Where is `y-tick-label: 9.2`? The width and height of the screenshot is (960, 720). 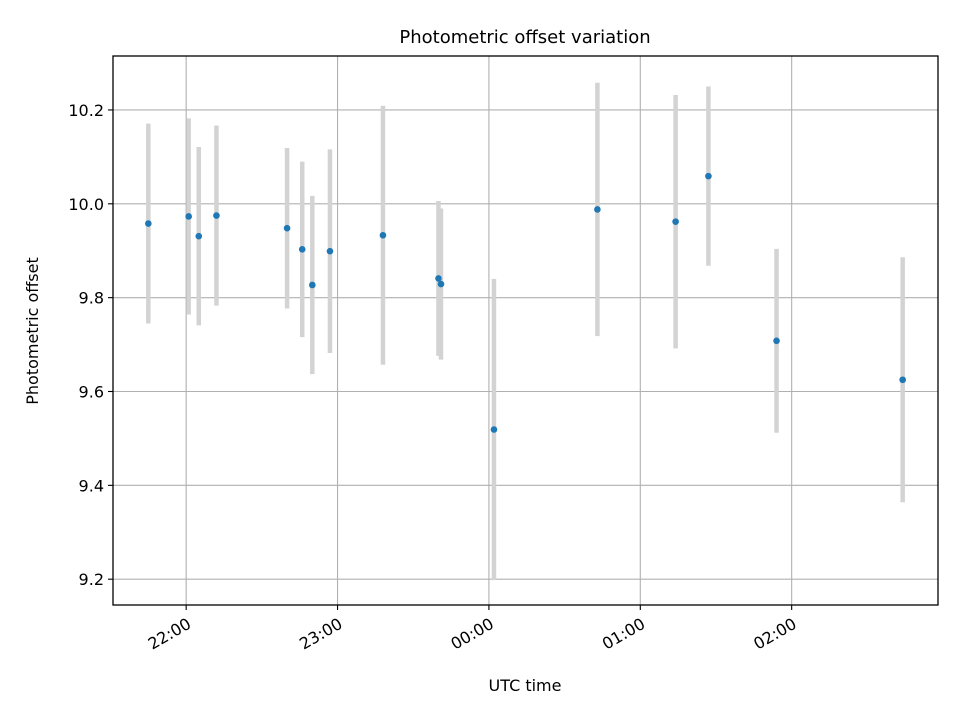
y-tick-label: 9.2 is located at coordinates (91, 579).